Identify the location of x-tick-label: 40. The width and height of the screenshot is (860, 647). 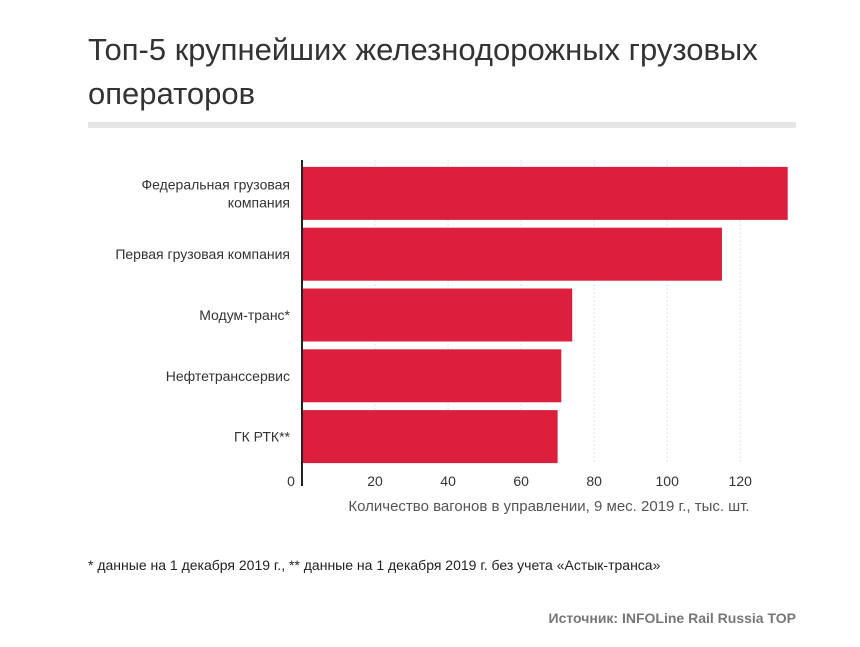
(448, 481).